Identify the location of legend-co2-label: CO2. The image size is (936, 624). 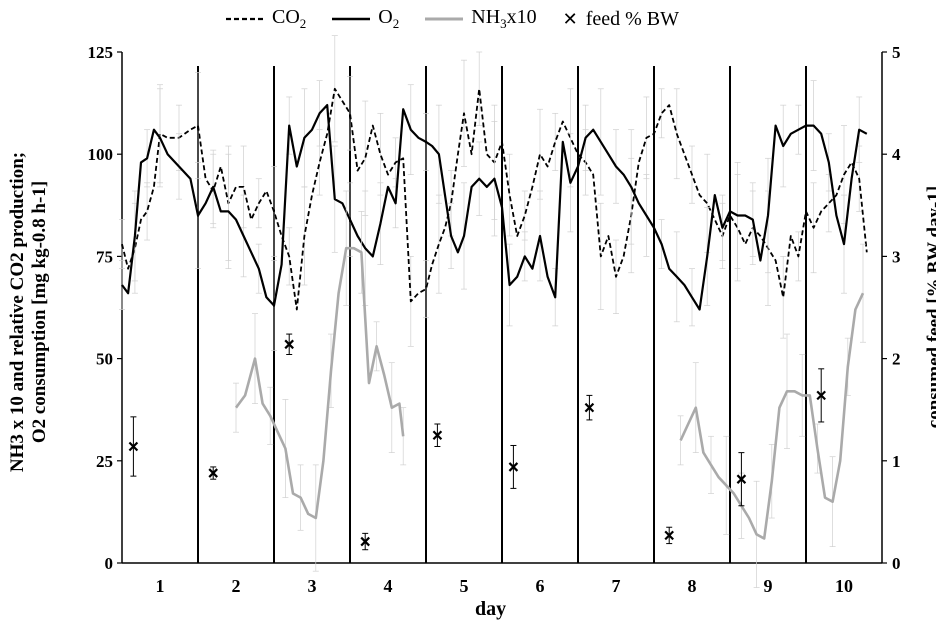
(289, 18).